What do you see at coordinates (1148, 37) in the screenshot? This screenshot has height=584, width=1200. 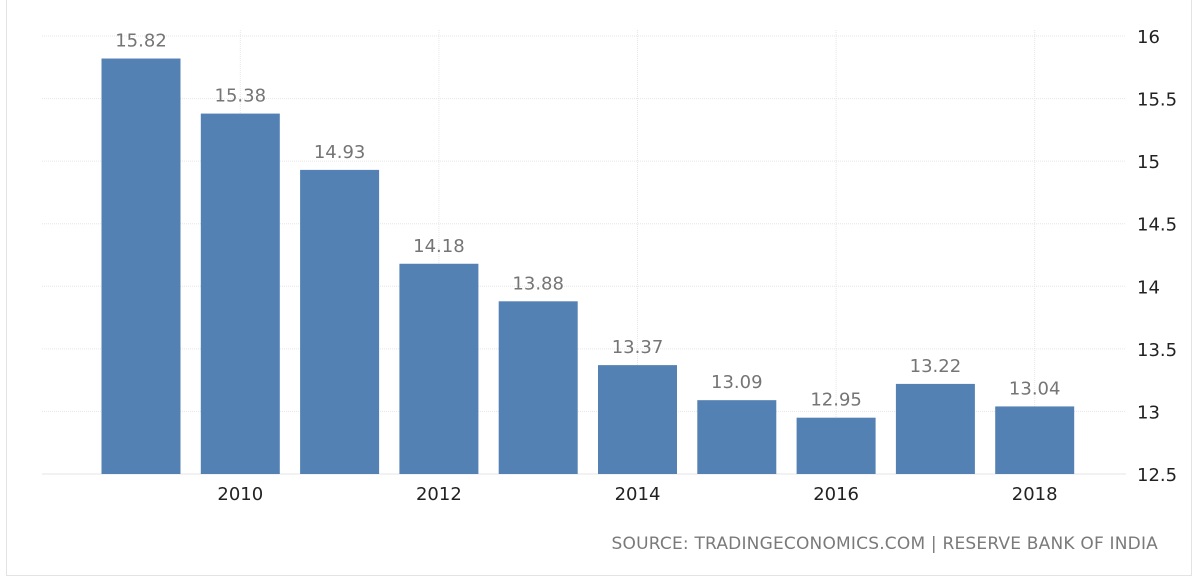 I see `y-tick-label: 16` at bounding box center [1148, 37].